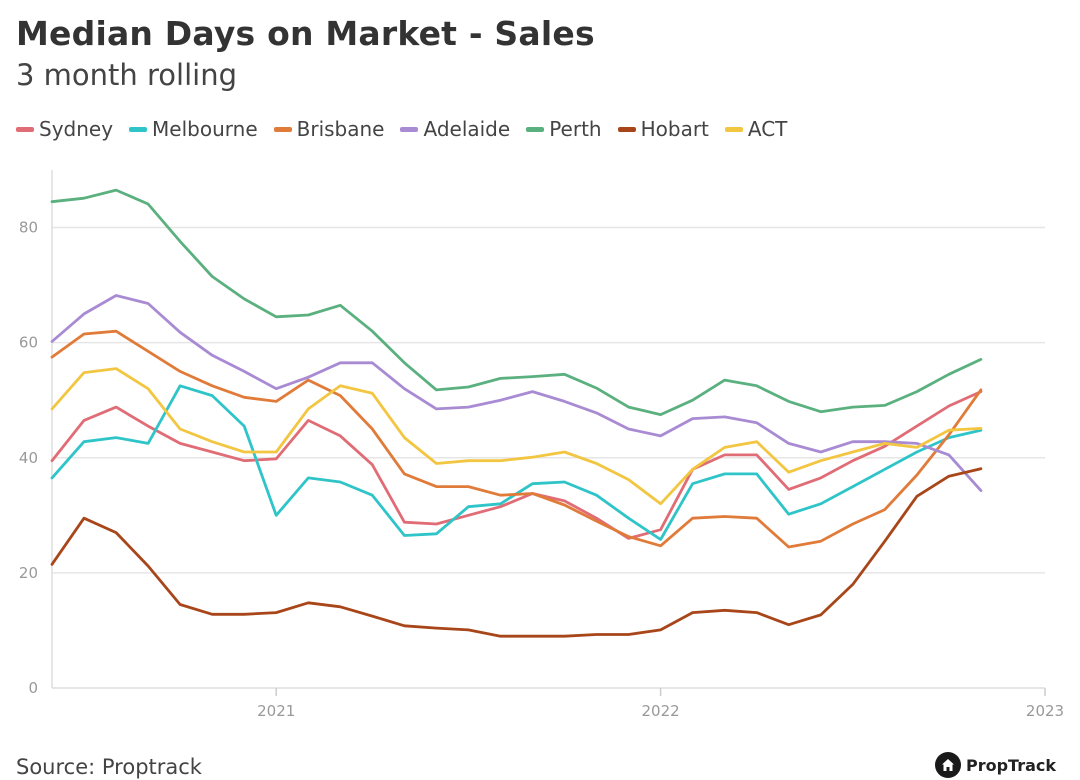  I want to click on legend-item-act: ACT, so click(756, 129).